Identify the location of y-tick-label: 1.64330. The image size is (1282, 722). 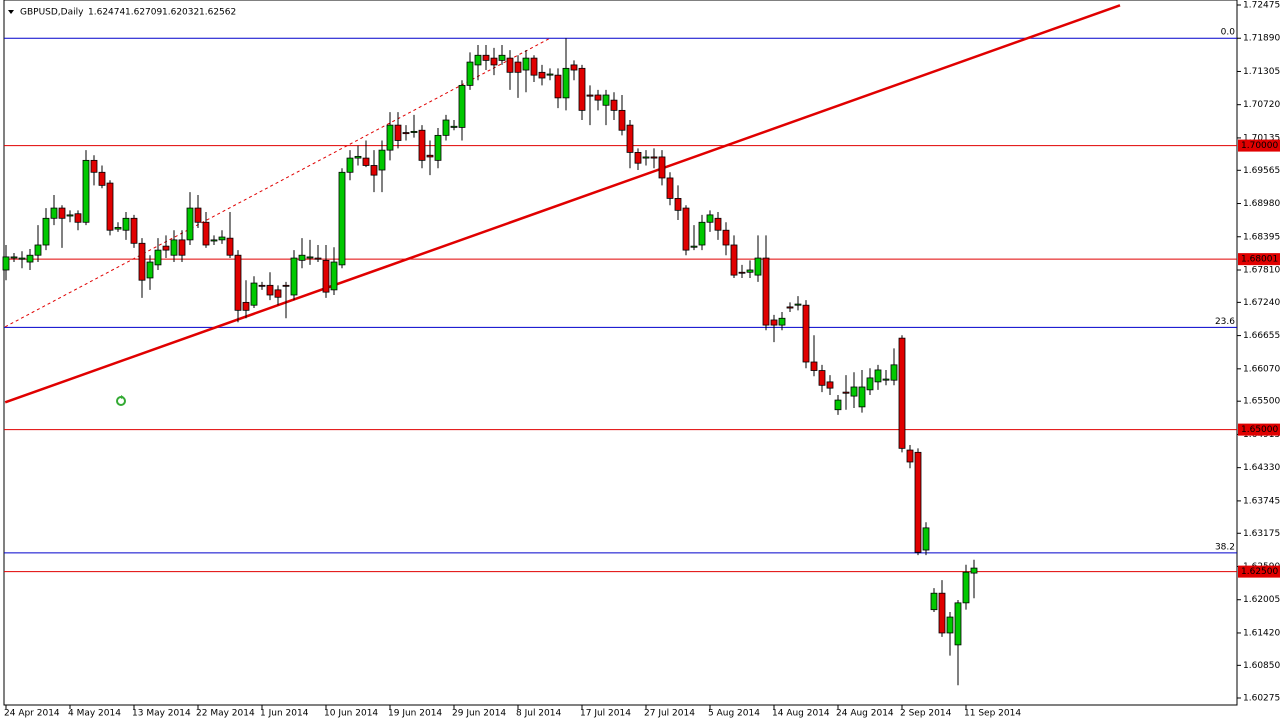
(1261, 468).